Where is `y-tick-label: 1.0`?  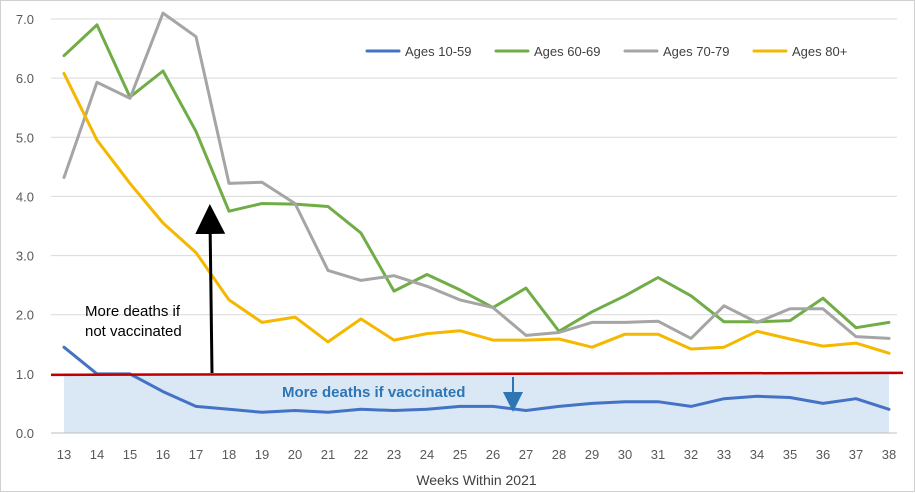
y-tick-label: 1.0 is located at coordinates (25, 374).